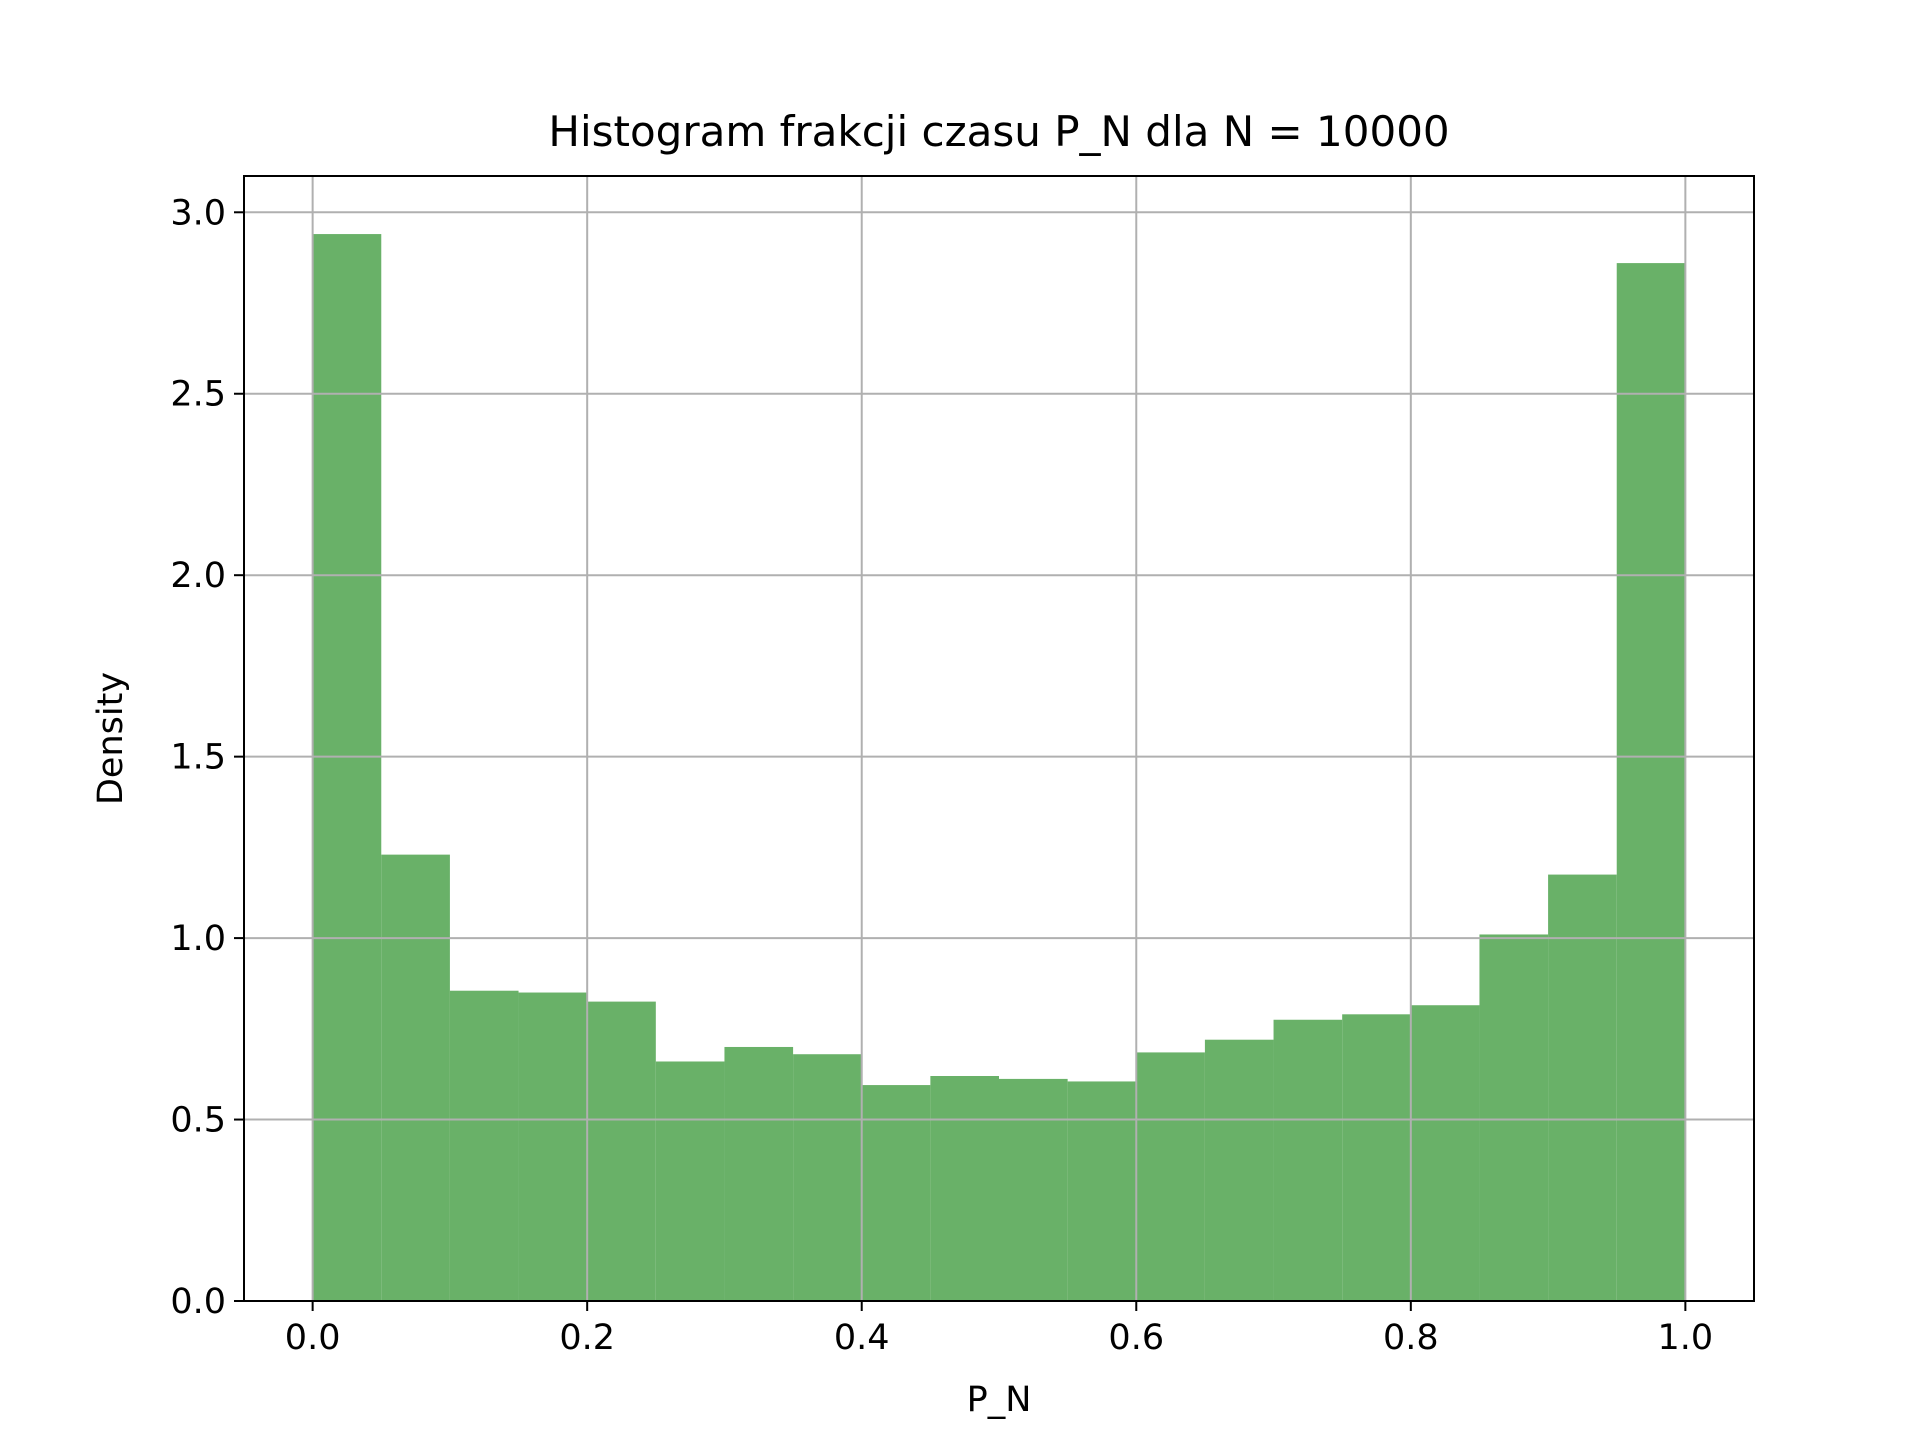 This screenshot has width=1920, height=1440. I want to click on x-tick-label: 0.0, so click(313, 1338).